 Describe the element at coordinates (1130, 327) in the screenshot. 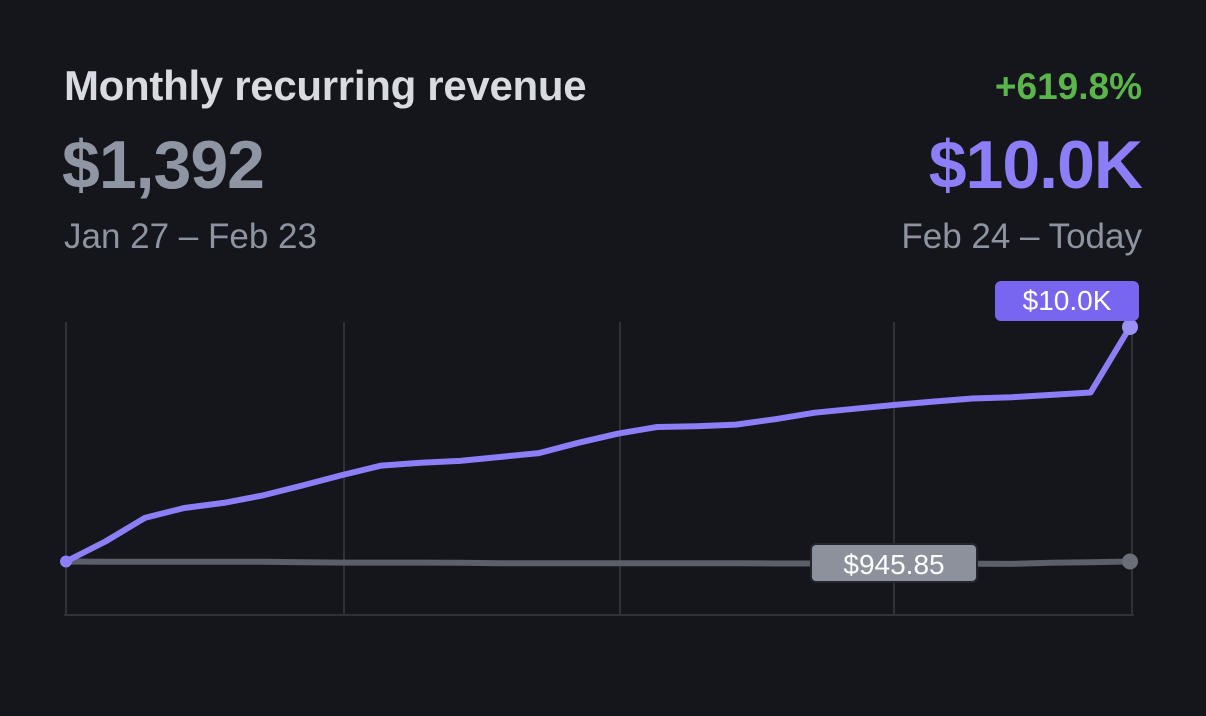

I see `current-series-end-point` at that location.